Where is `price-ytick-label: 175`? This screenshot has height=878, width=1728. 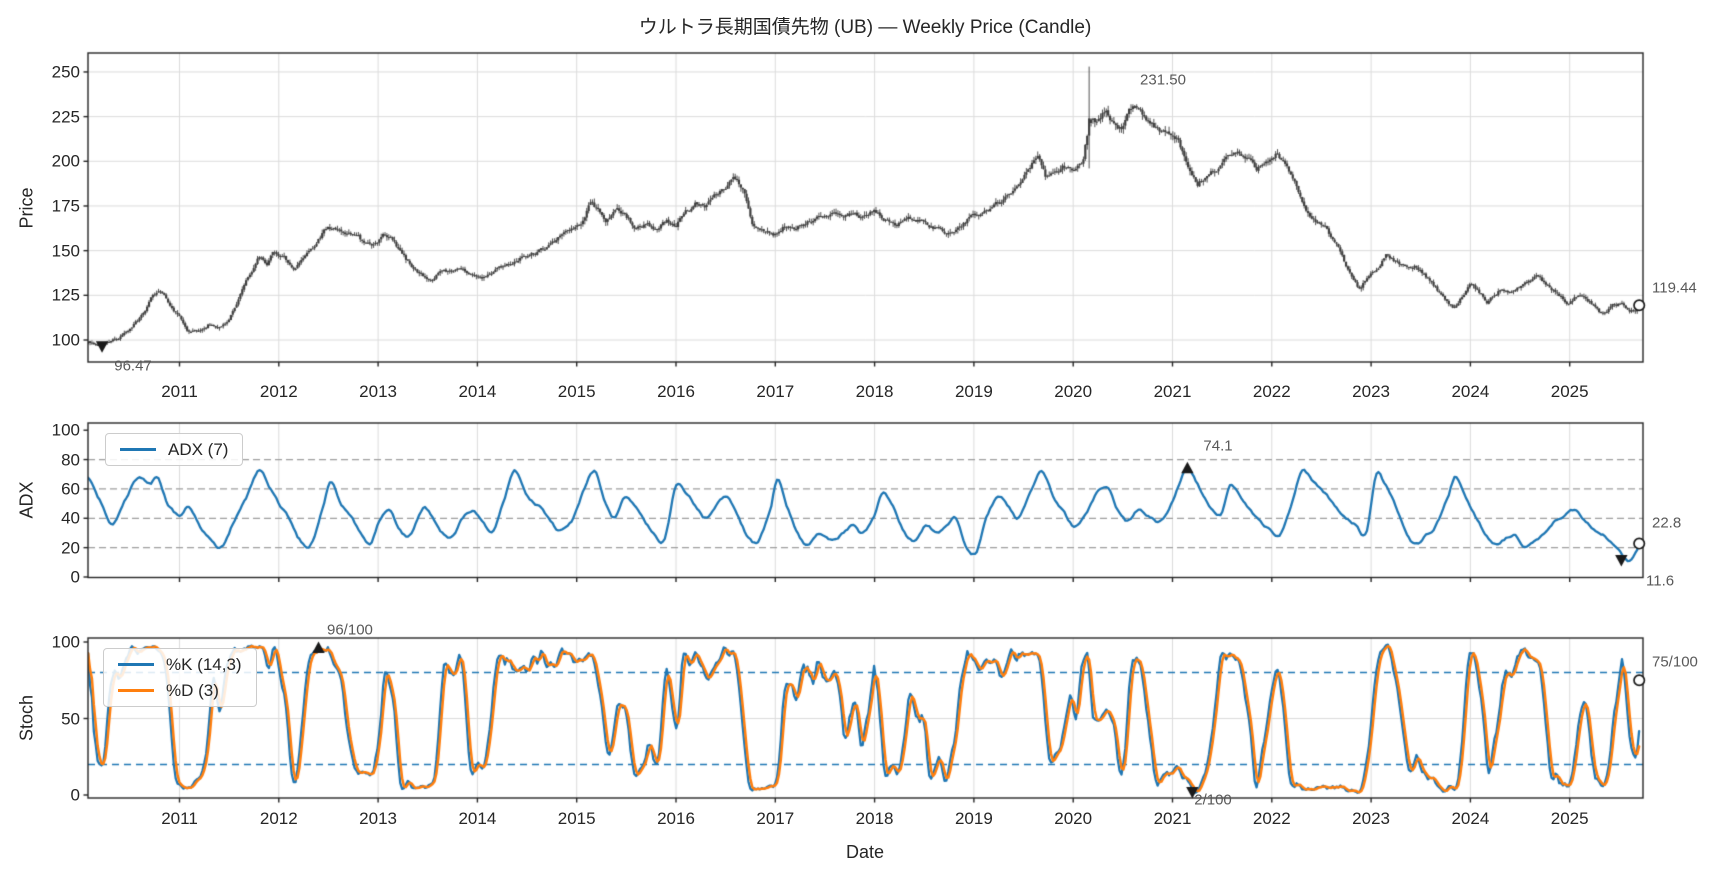
price-ytick-label: 175 is located at coordinates (65, 206).